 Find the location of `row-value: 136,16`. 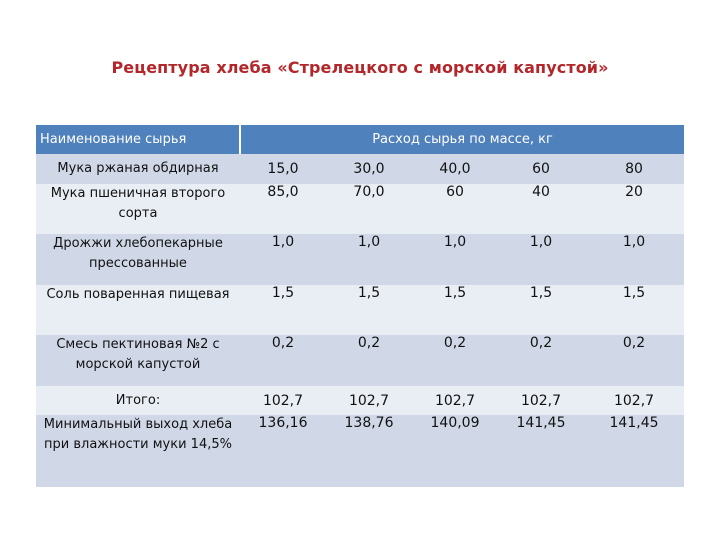

row-value: 136,16 is located at coordinates (283, 451).